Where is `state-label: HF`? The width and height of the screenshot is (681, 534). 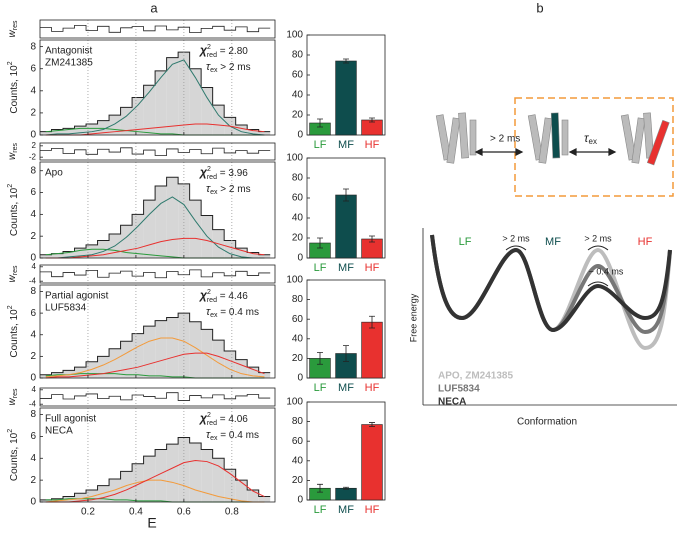 state-label: HF is located at coordinates (645, 242).